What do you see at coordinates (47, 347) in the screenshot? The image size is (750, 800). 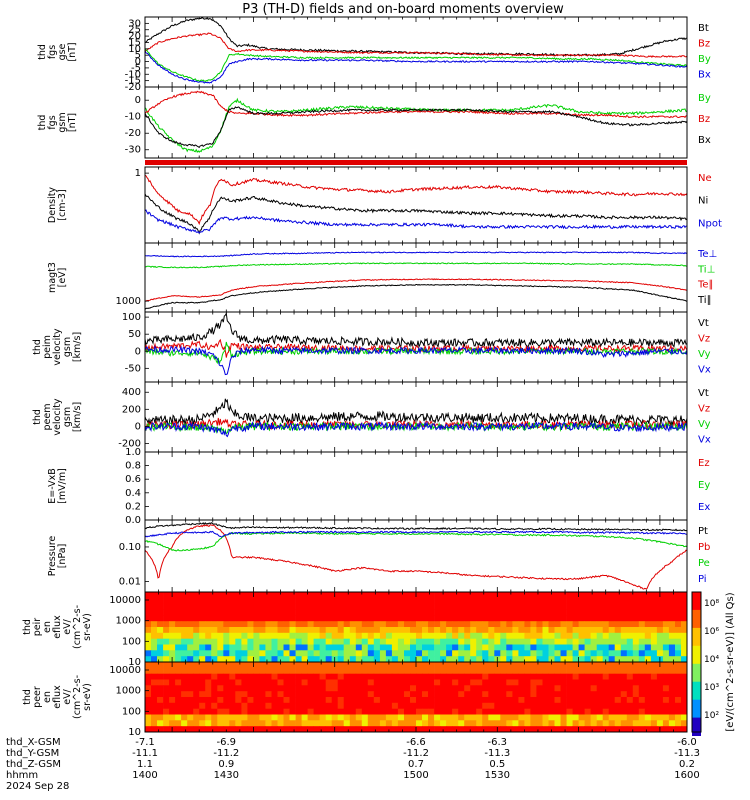 I see `y-axis-label: peim` at bounding box center [47, 347].